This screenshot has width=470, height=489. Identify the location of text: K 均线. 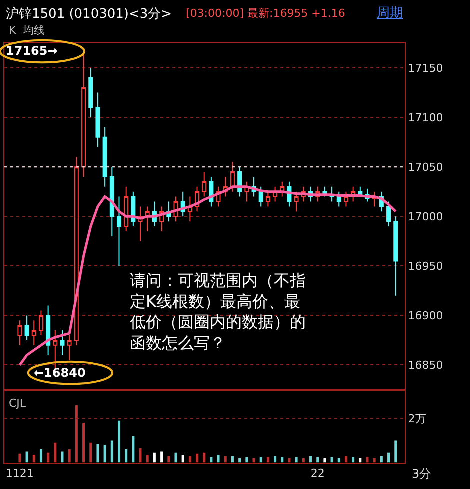
(27, 30).